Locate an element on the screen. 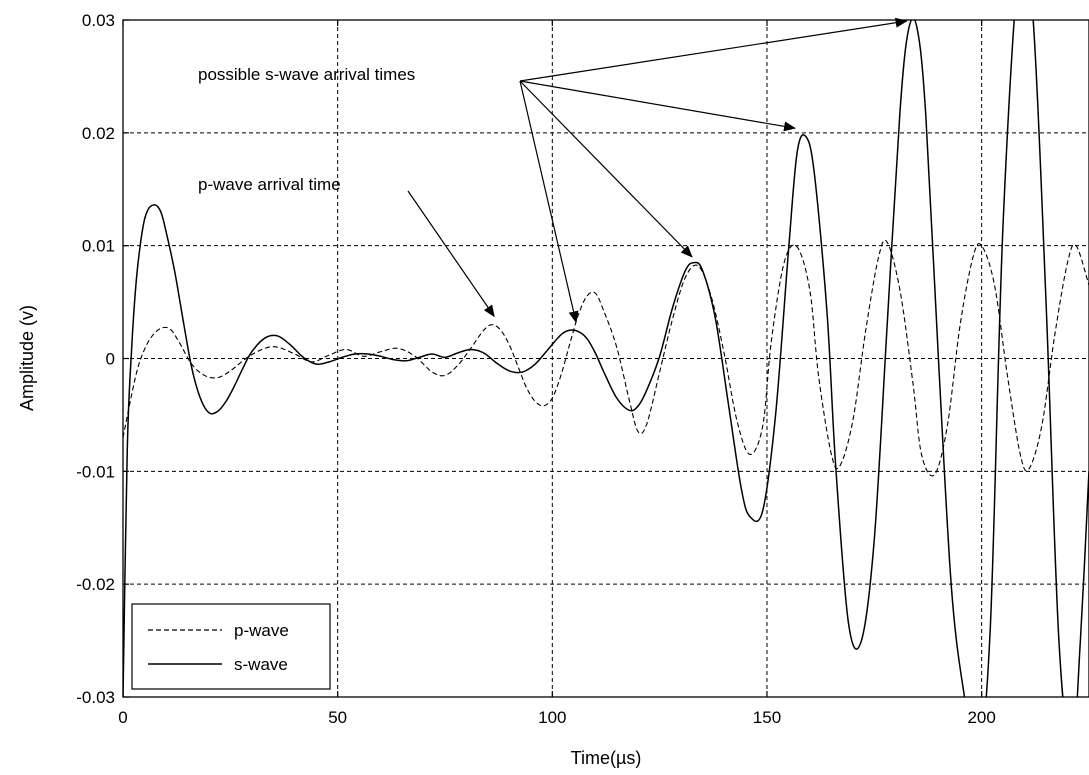  x-tick-label: 150 is located at coordinates (767, 717).